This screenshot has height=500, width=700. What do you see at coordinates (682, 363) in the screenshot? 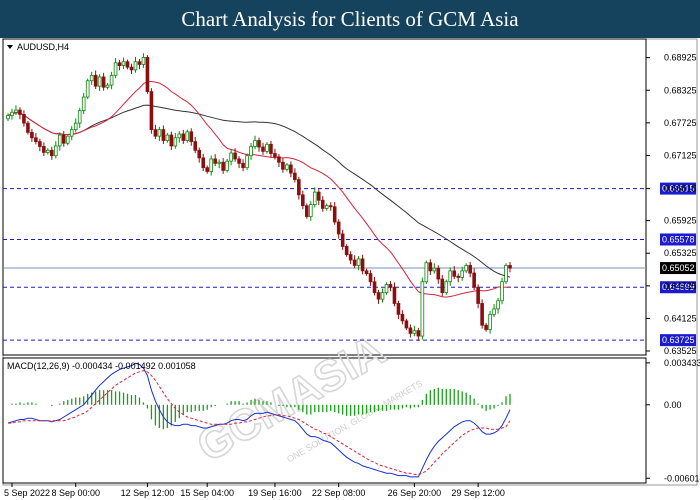
I see `macd-tick-label: 0.003433` at bounding box center [682, 363].